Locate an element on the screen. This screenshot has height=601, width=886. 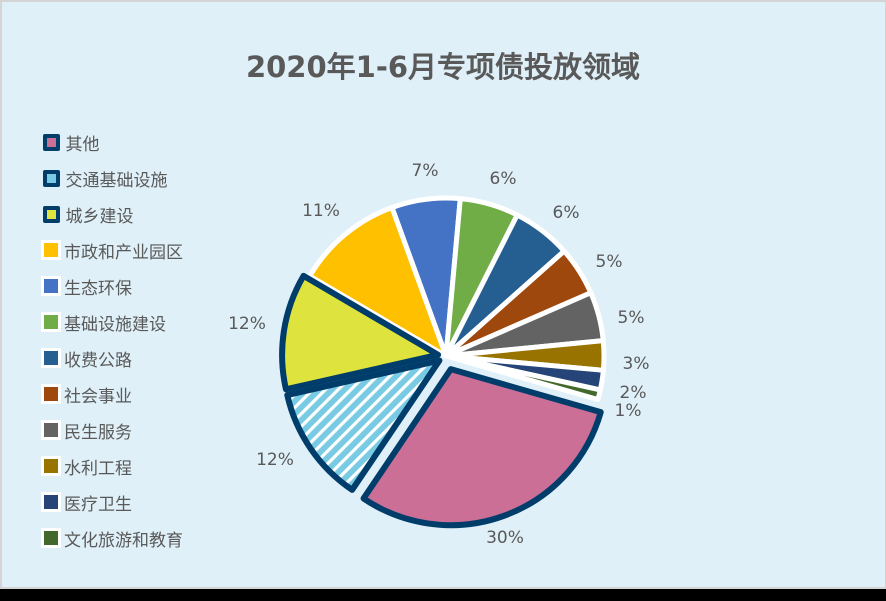
legend-label: 基础设施建设 is located at coordinates (115, 324).